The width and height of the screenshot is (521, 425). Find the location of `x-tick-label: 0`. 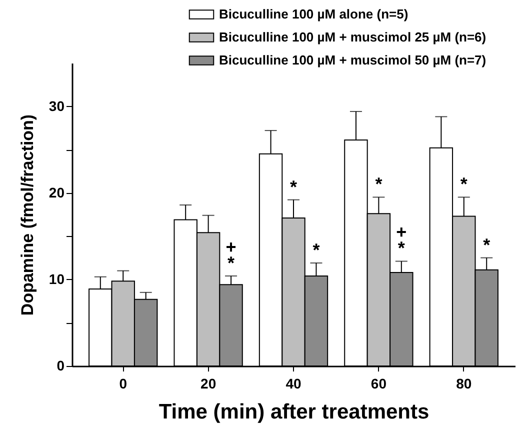

x-tick-label: 0 is located at coordinates (123, 384).